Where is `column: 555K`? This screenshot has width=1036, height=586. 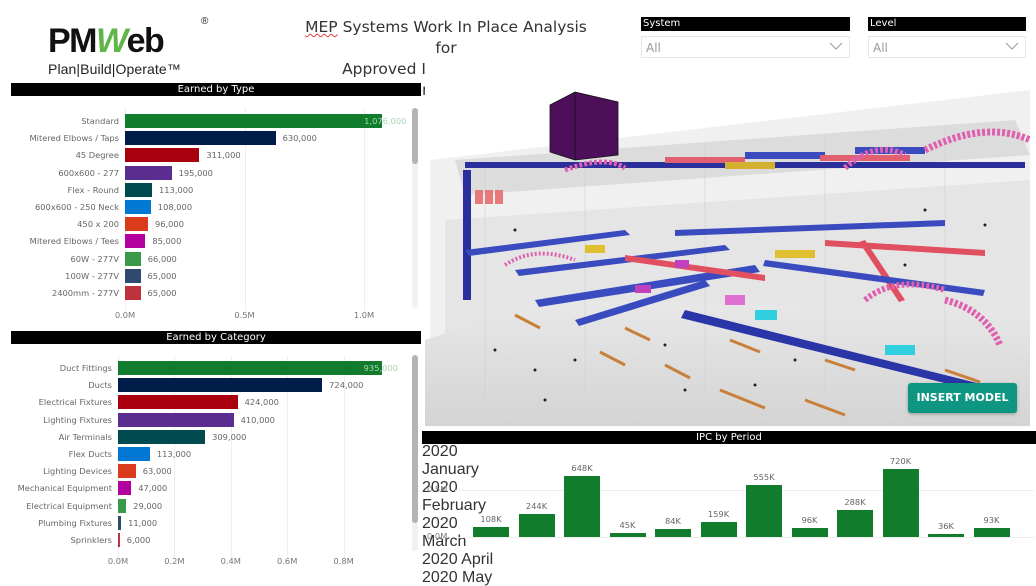 column: 555K is located at coordinates (764, 490).